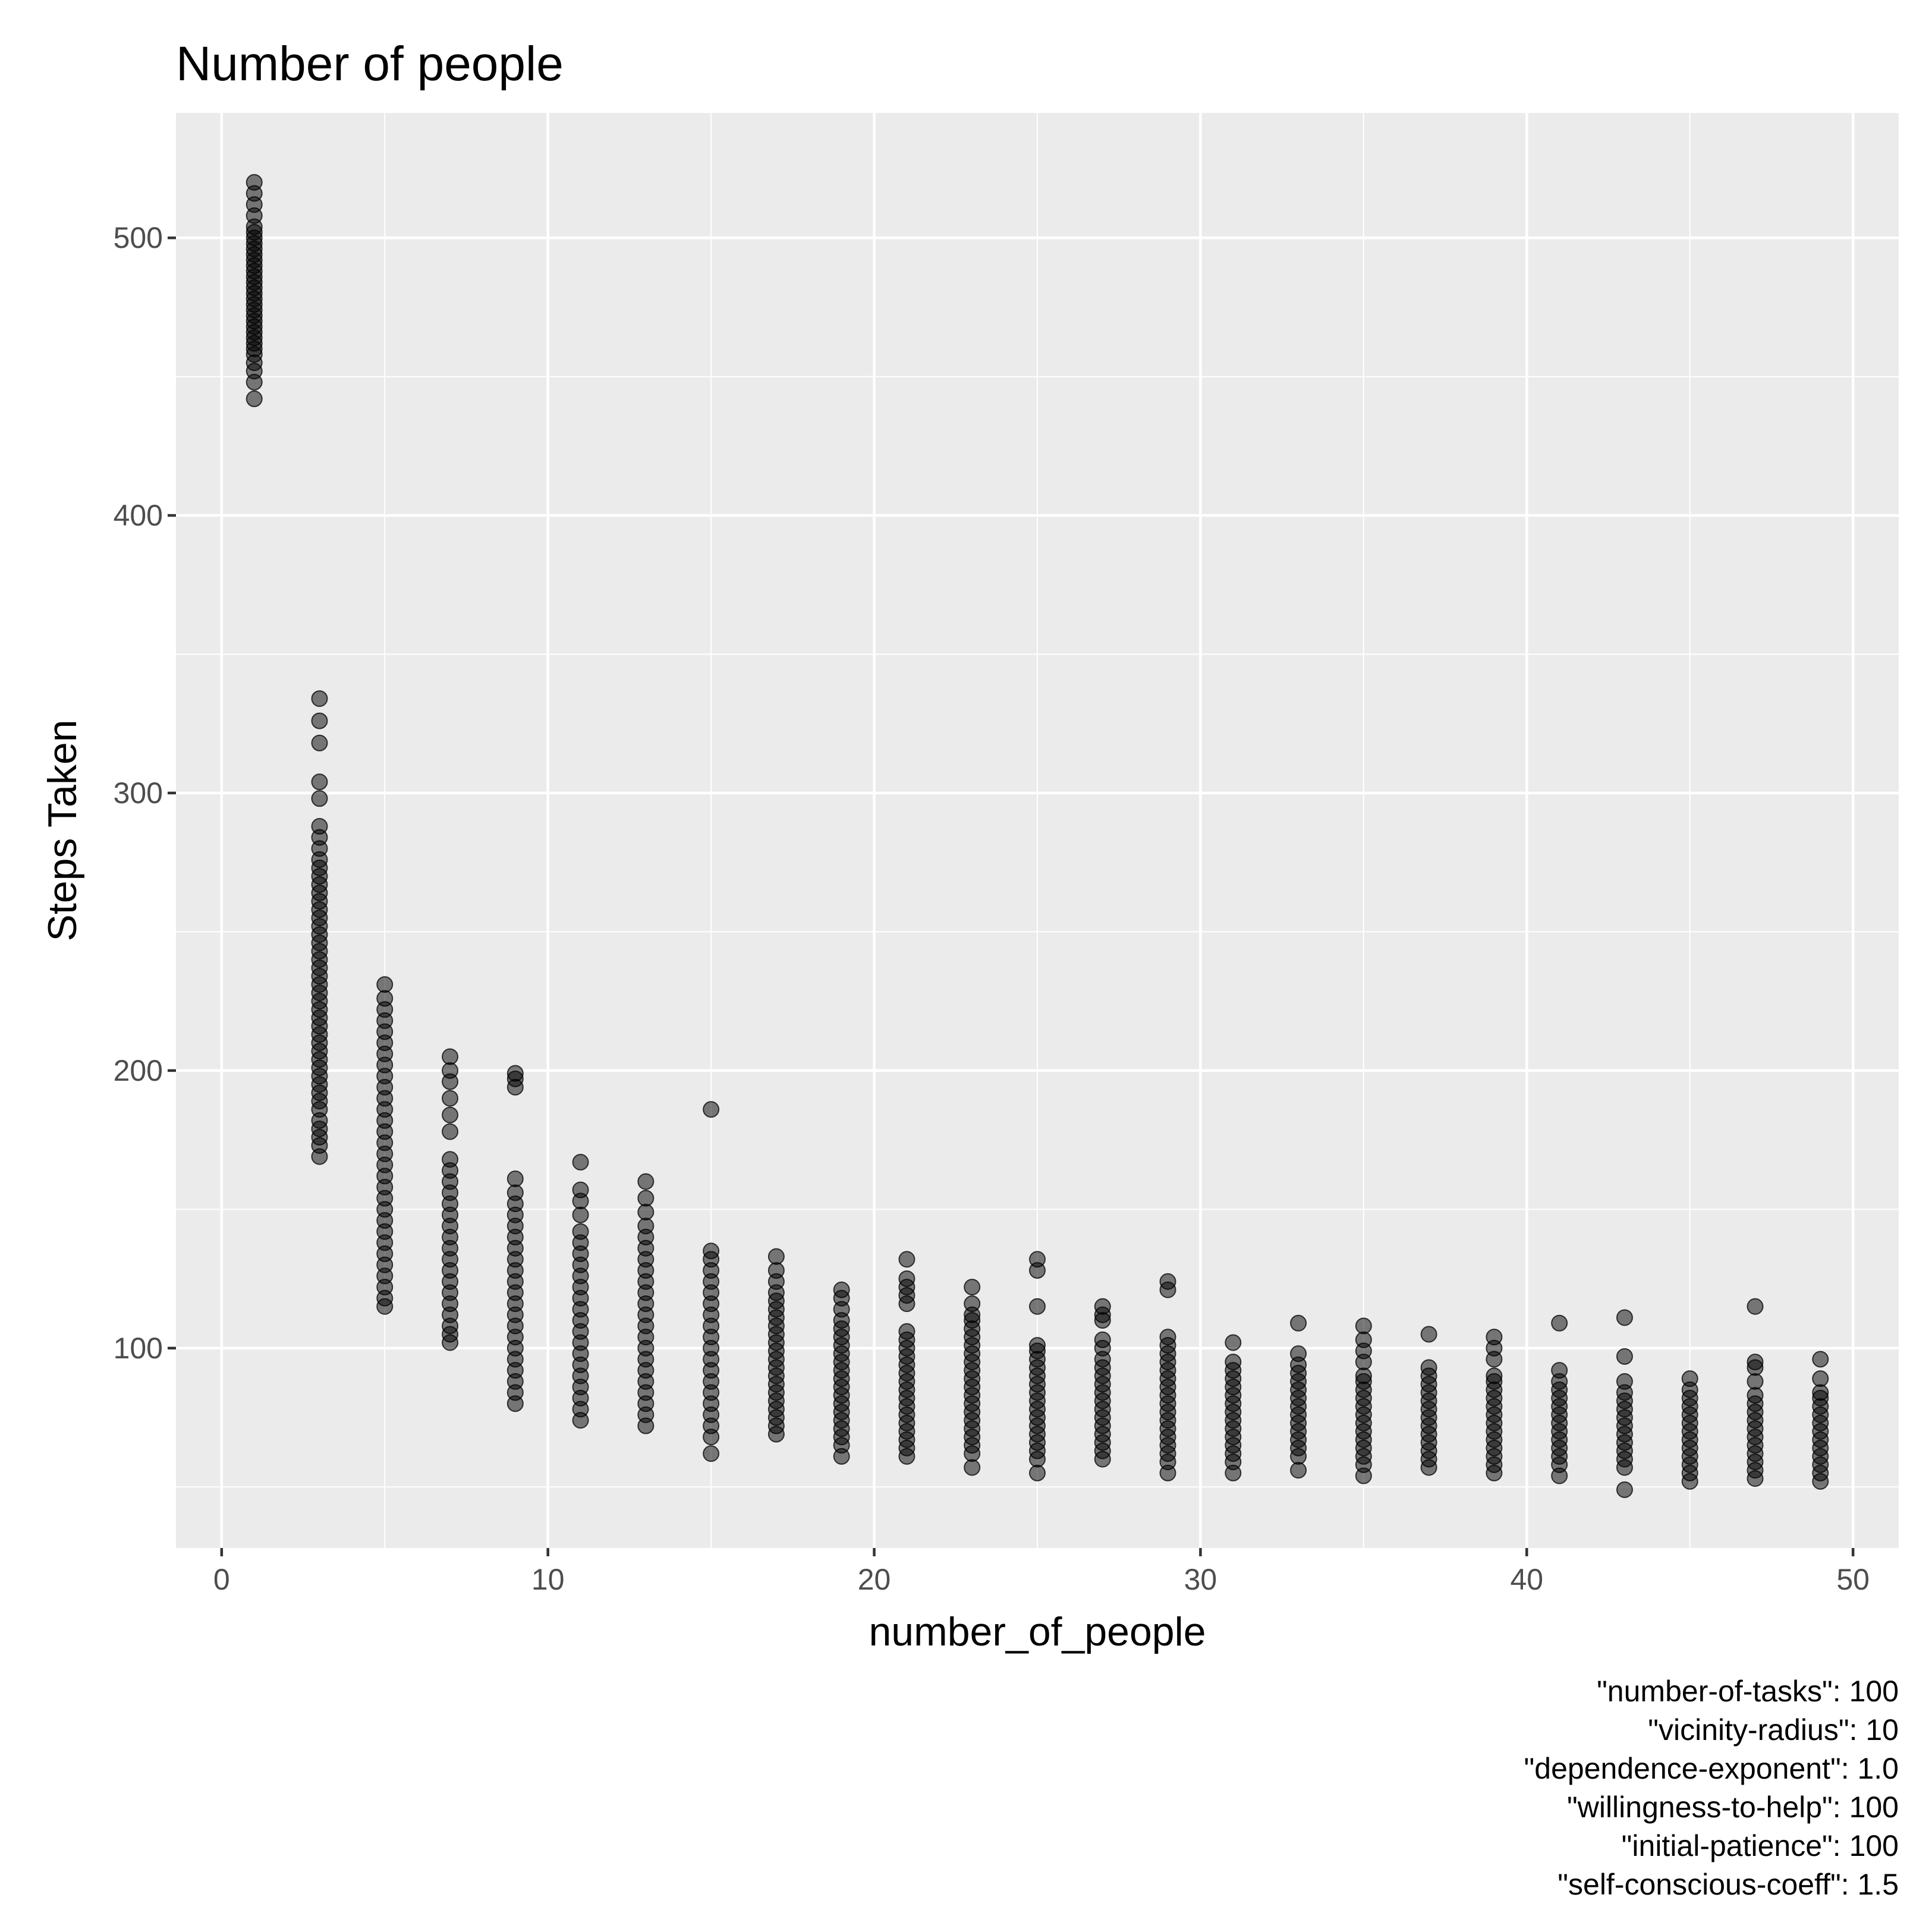  What do you see at coordinates (222, 1580) in the screenshot?
I see `x-tick-label: 0` at bounding box center [222, 1580].